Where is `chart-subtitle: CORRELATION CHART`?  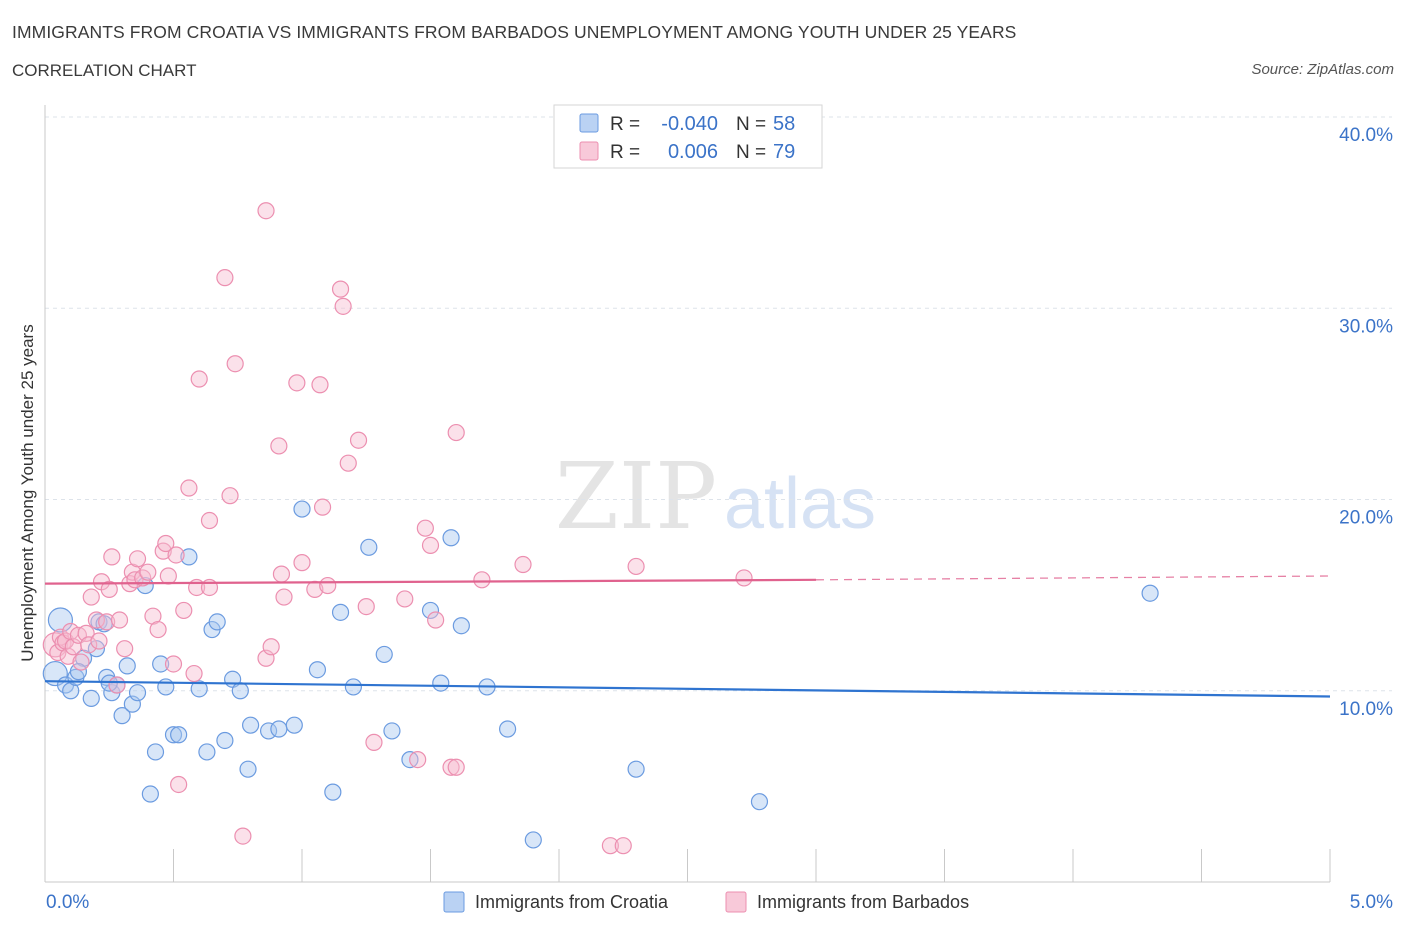
chart-subtitle: CORRELATION CHART is located at coordinates (104, 70).